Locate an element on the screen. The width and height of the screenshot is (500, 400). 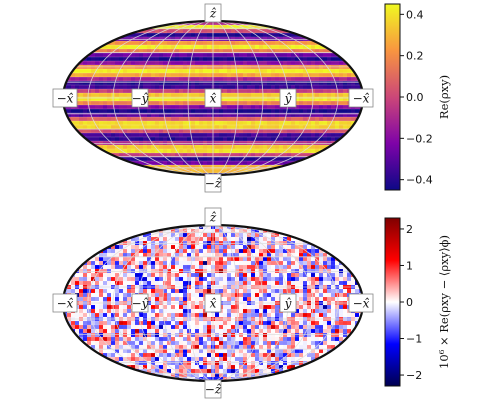
colorbar: 0.4 0.2 0.0 −0.2 −0.4 Re(ρxy) is located at coordinates (417, 97).